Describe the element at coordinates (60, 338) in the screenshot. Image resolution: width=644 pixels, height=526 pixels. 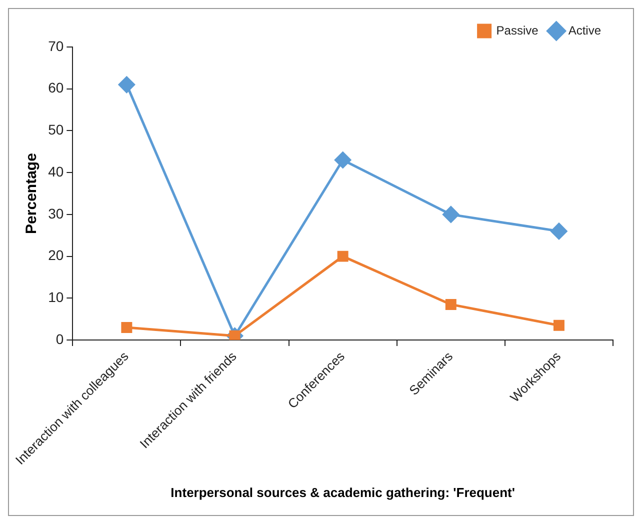
I see `y-tick-label: 0` at that location.